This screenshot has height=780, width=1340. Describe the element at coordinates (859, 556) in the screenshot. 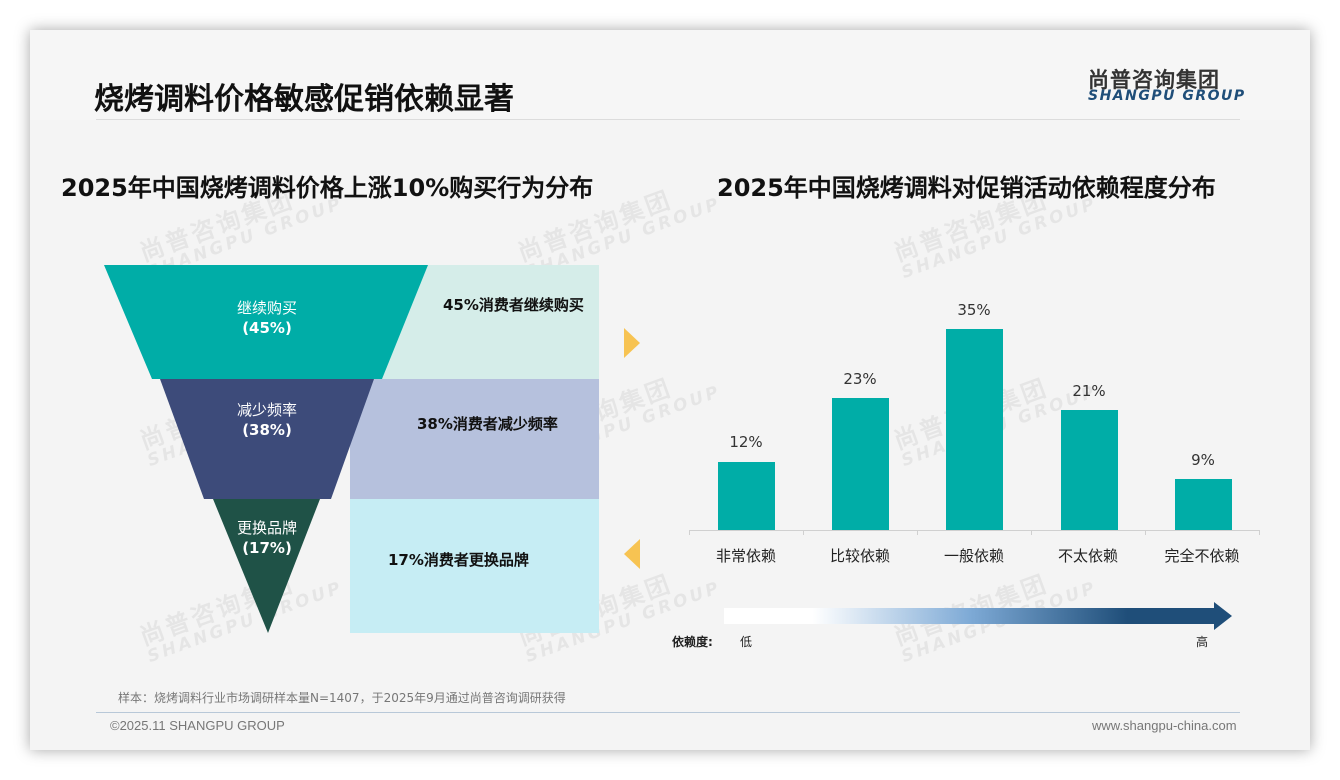

I see `category-label: 比较依赖` at that location.